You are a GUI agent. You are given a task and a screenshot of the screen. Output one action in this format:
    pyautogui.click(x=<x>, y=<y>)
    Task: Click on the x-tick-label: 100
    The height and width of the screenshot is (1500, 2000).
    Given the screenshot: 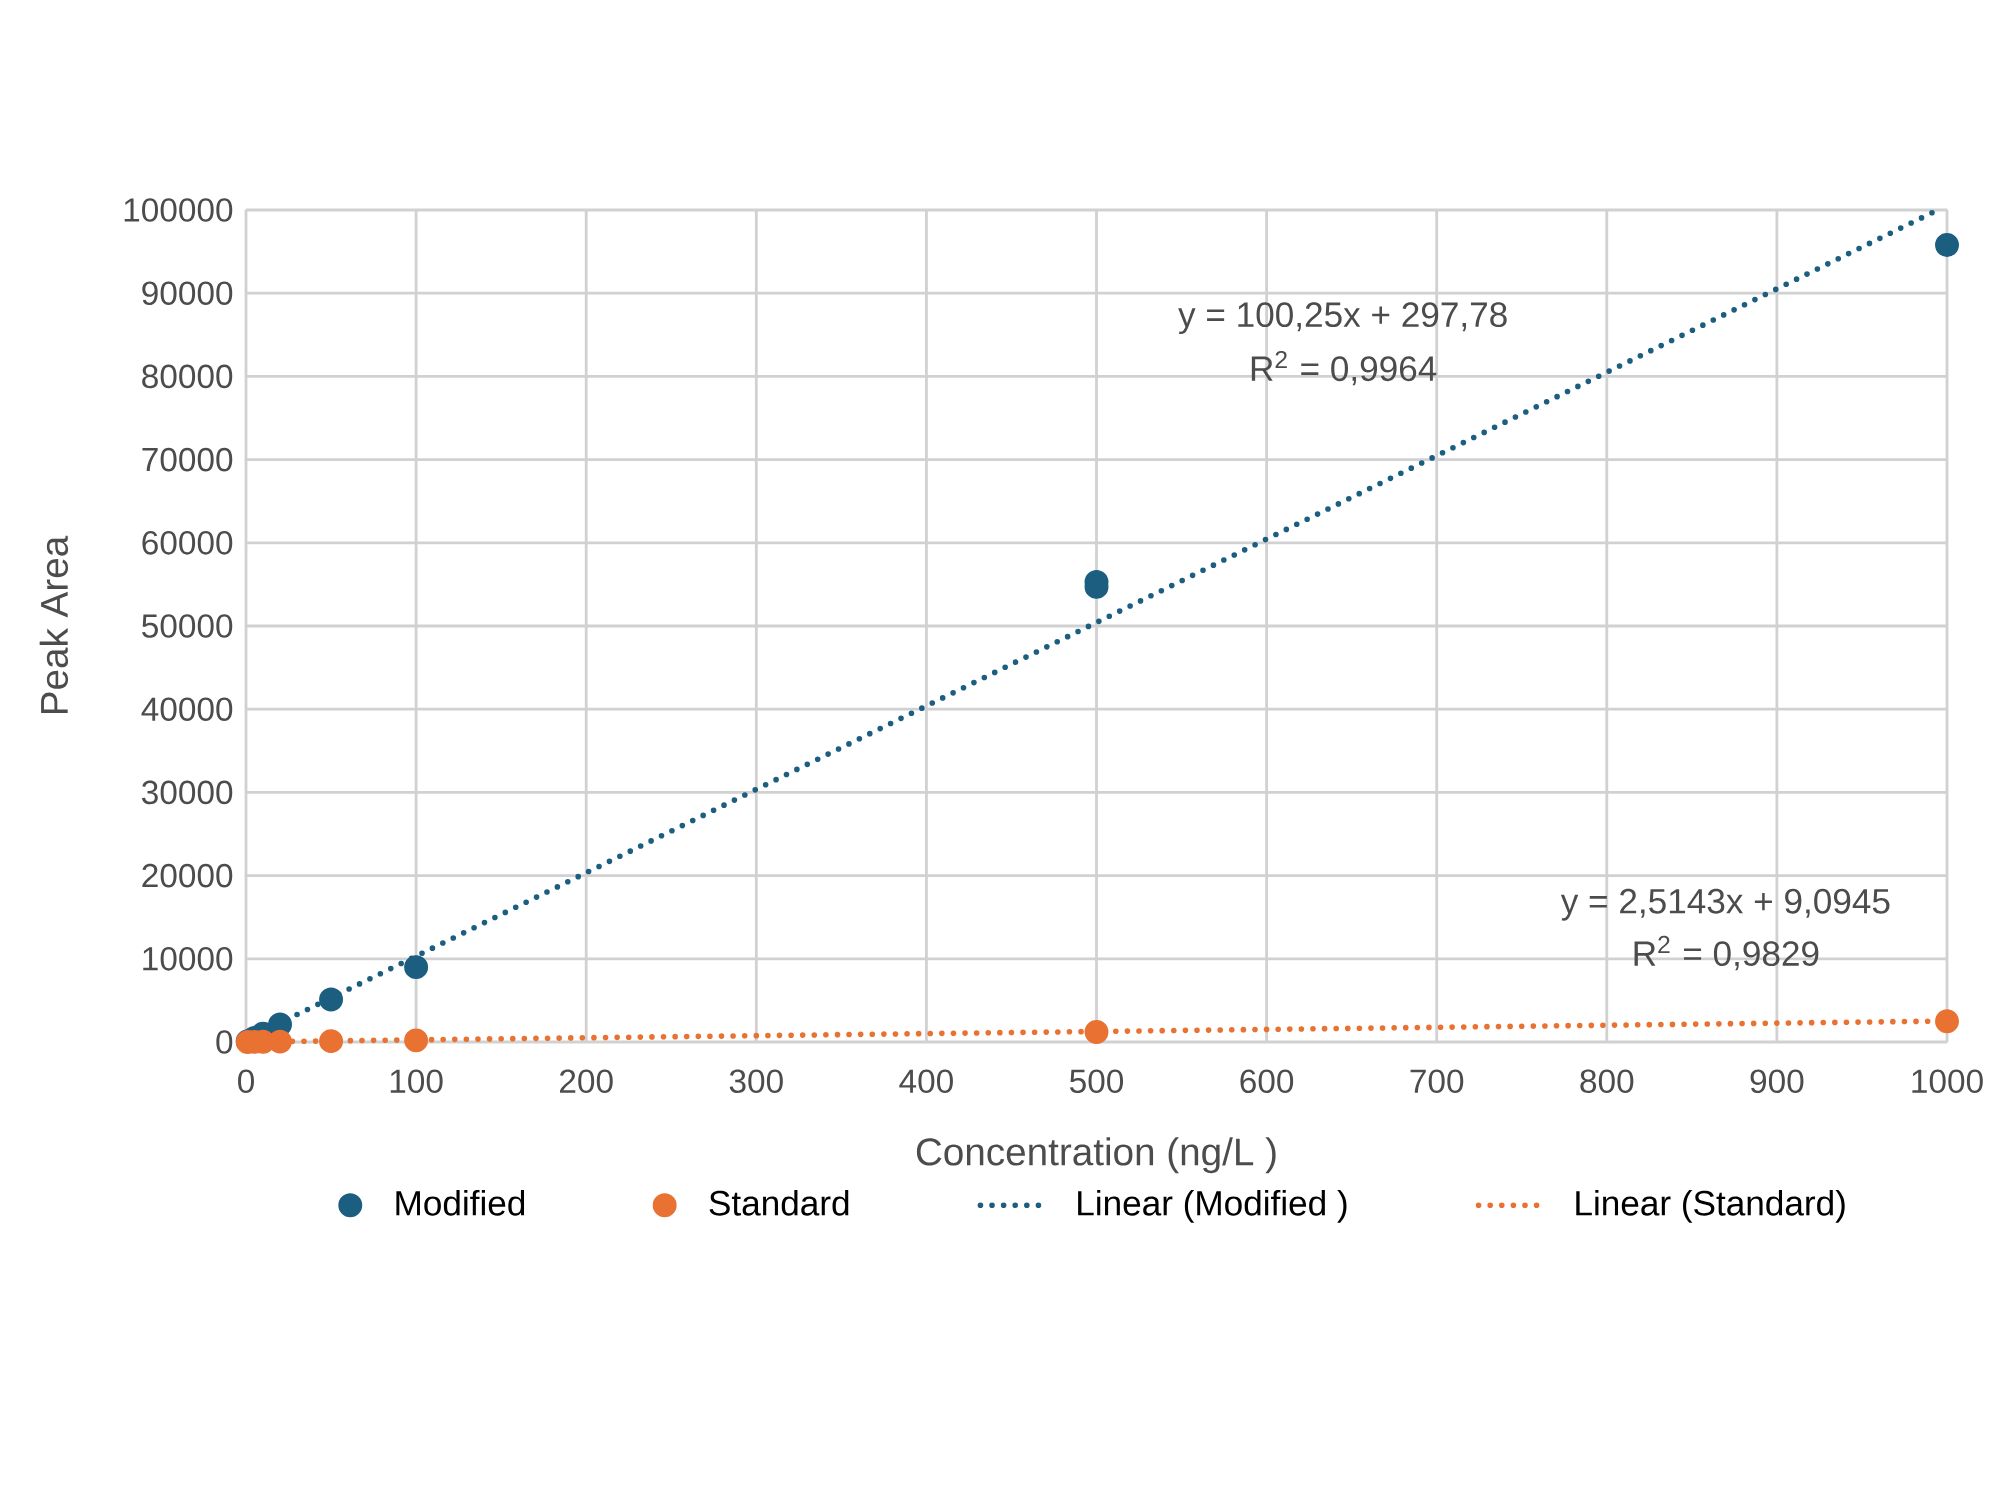 What is the action you would take?
    pyautogui.click(x=416, y=1081)
    